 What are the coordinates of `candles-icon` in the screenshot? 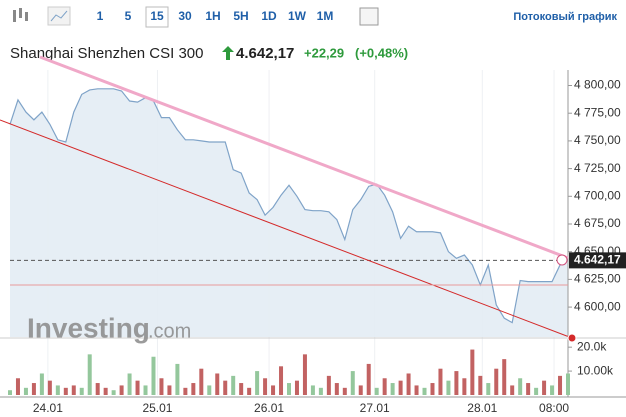 It's located at (20, 15).